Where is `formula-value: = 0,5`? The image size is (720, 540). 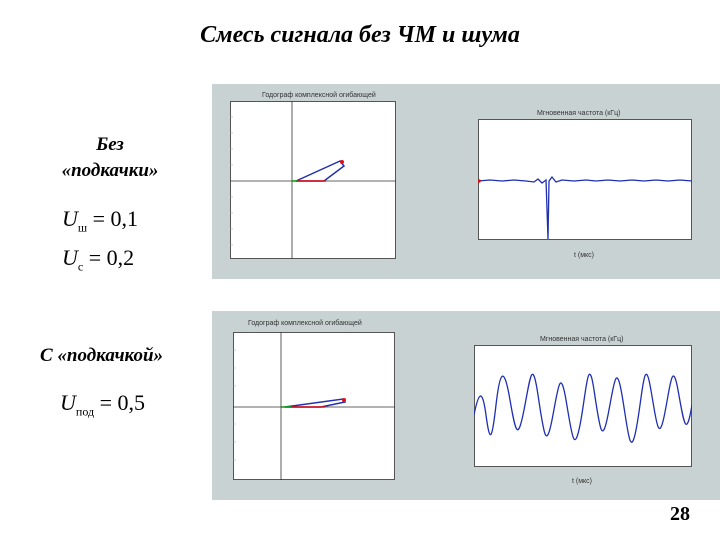
formula-value: = 0,5 is located at coordinates (122, 402).